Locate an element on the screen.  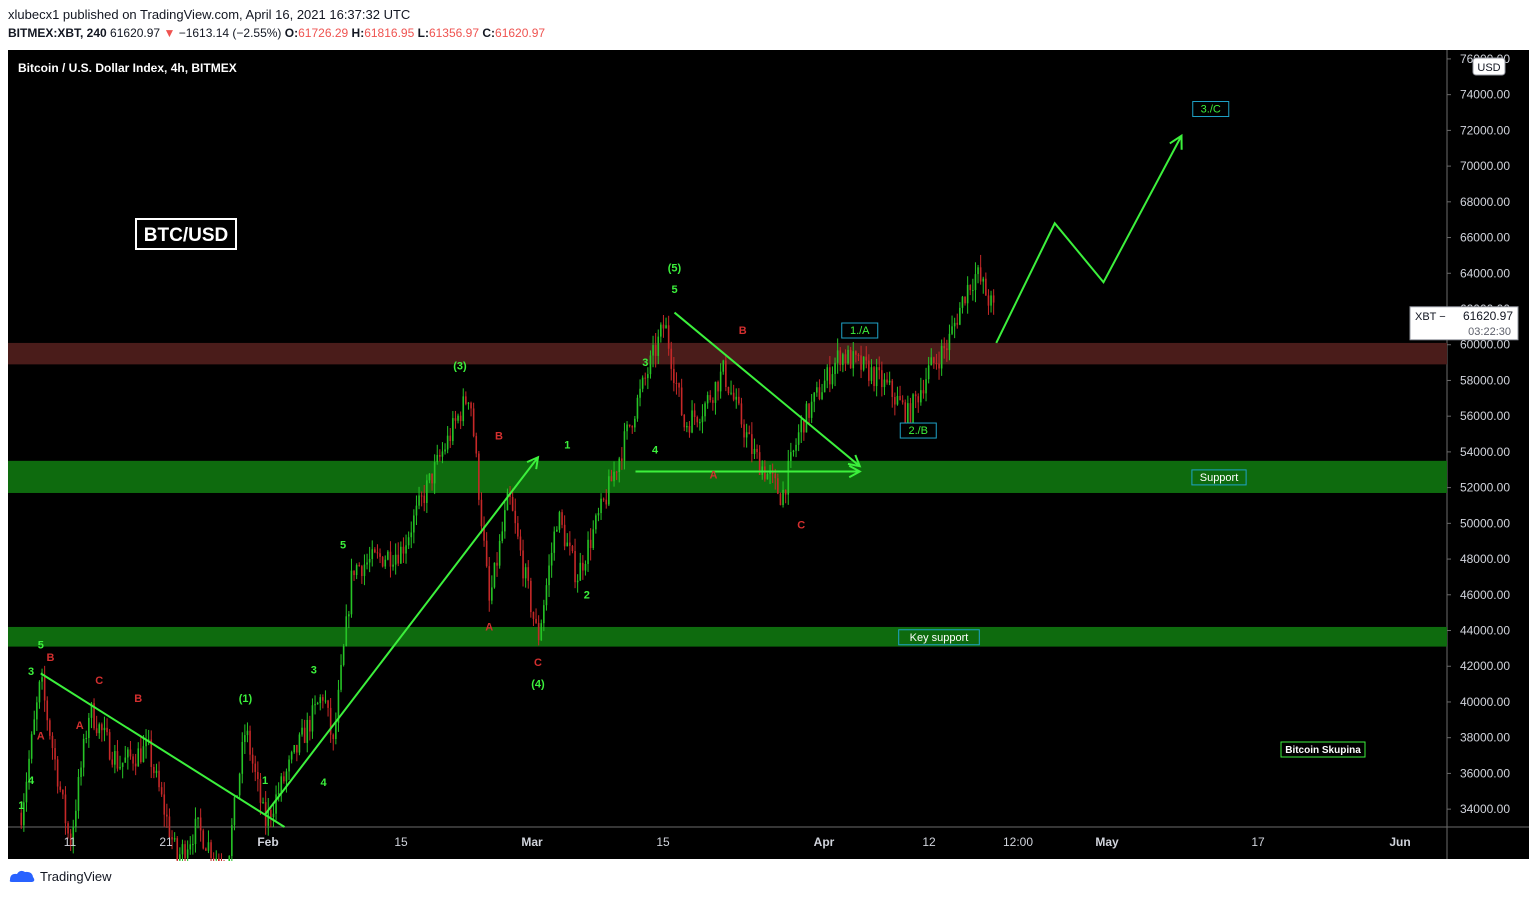
wave-label: 3 is located at coordinates (314, 670).